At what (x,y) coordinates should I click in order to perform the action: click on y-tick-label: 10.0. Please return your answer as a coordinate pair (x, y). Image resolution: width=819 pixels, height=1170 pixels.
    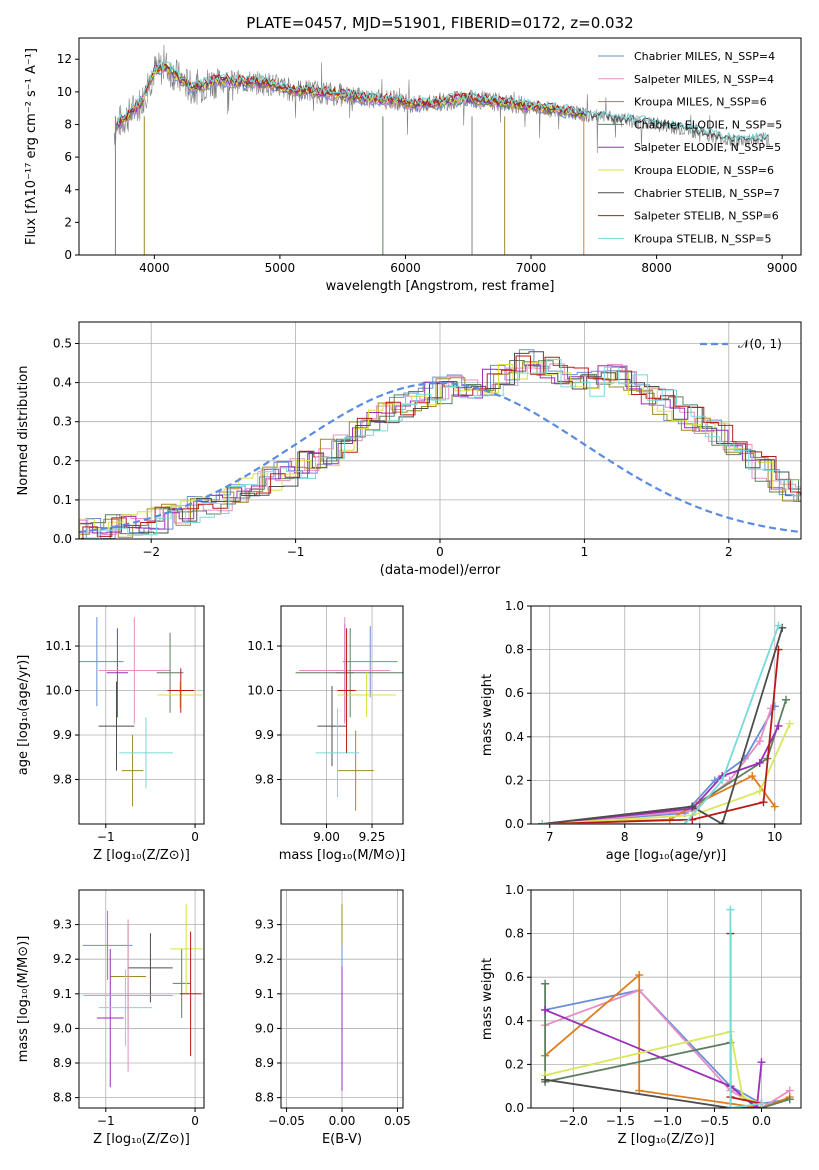
    Looking at the image, I should click on (58, 691).